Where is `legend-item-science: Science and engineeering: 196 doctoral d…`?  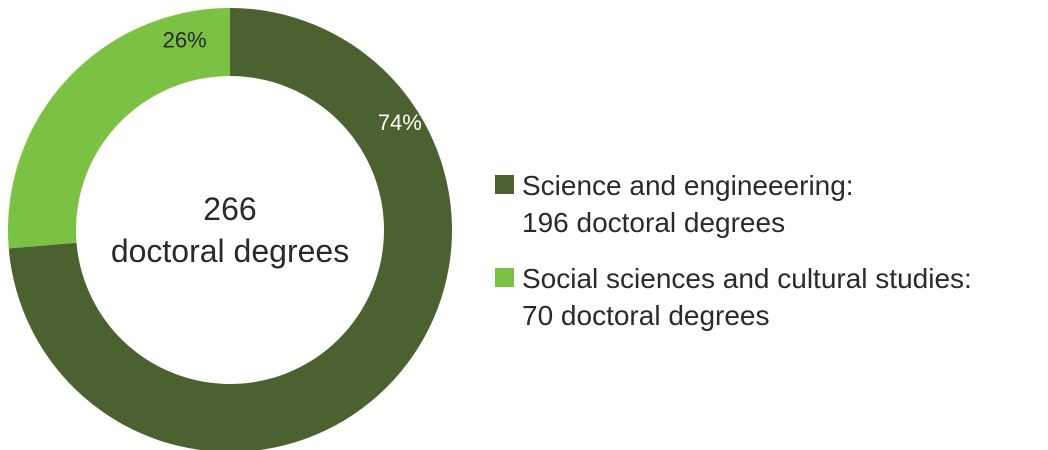 legend-item-science: Science and engineeering: 196 doctoral d… is located at coordinates (767, 204).